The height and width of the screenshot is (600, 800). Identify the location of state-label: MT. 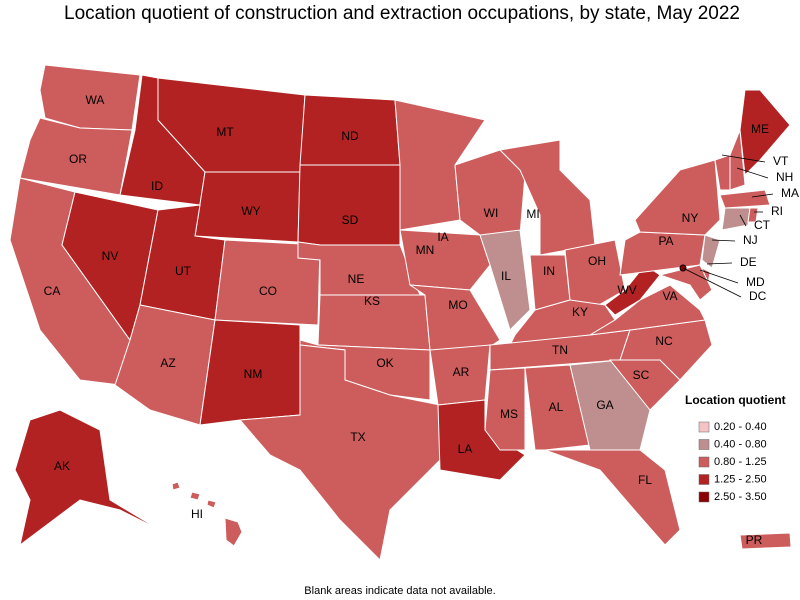
(225, 132).